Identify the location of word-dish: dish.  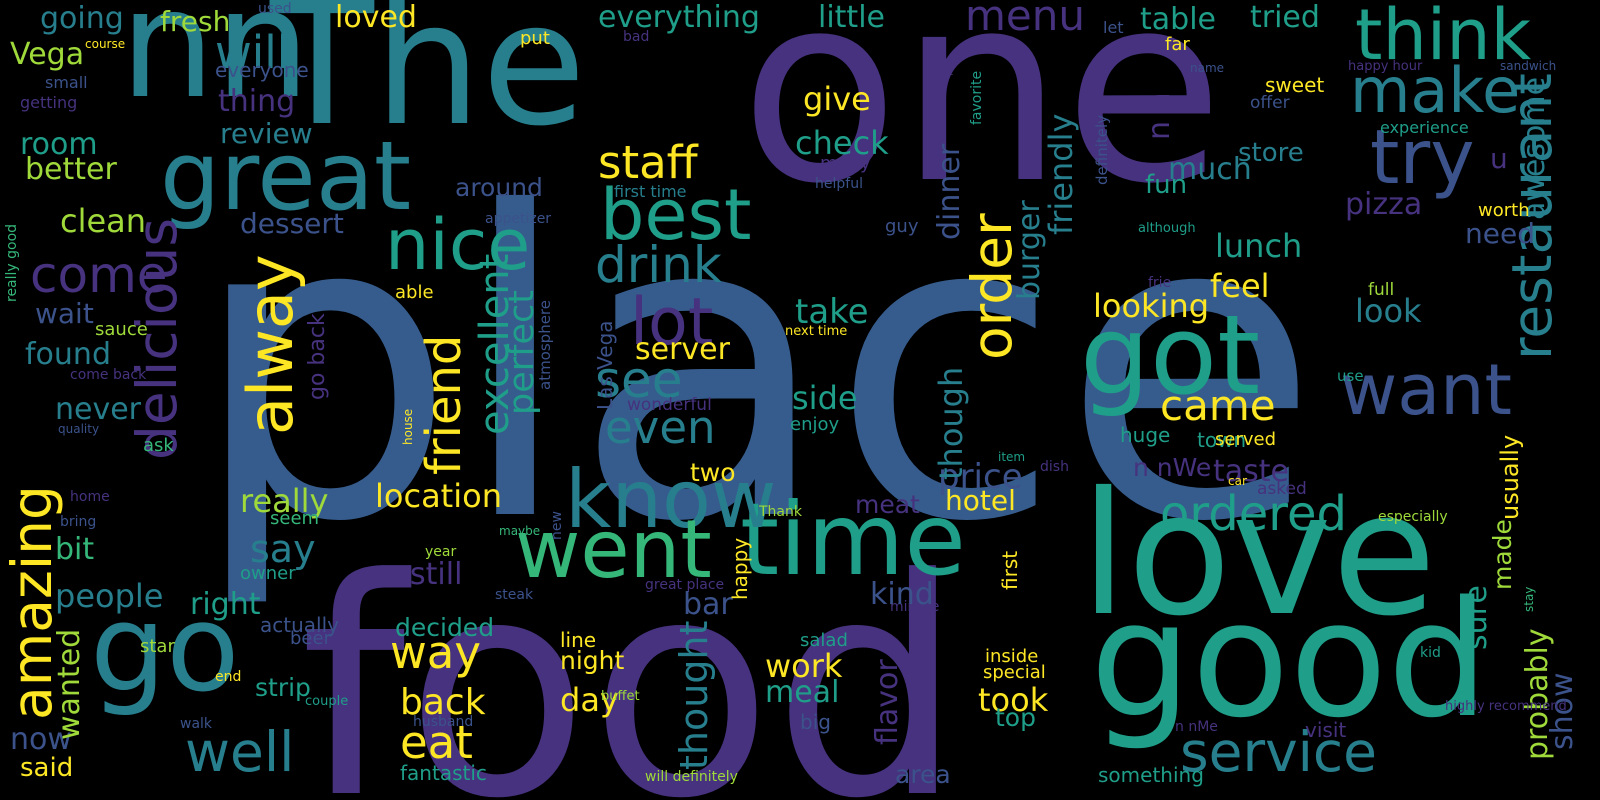
(1054, 467).